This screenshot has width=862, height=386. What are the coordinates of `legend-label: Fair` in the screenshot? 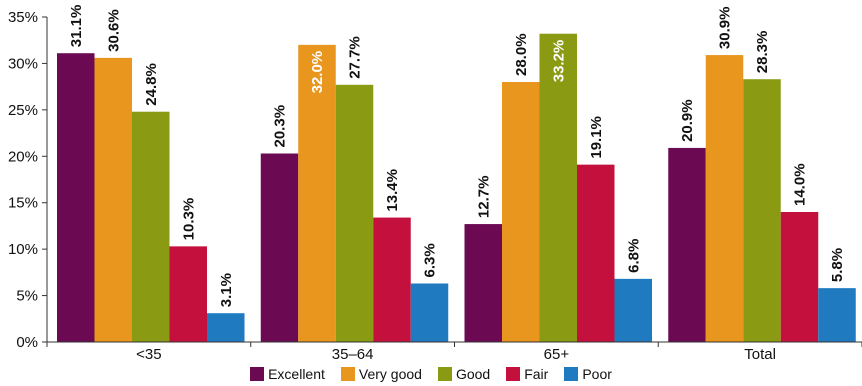 It's located at (536, 374).